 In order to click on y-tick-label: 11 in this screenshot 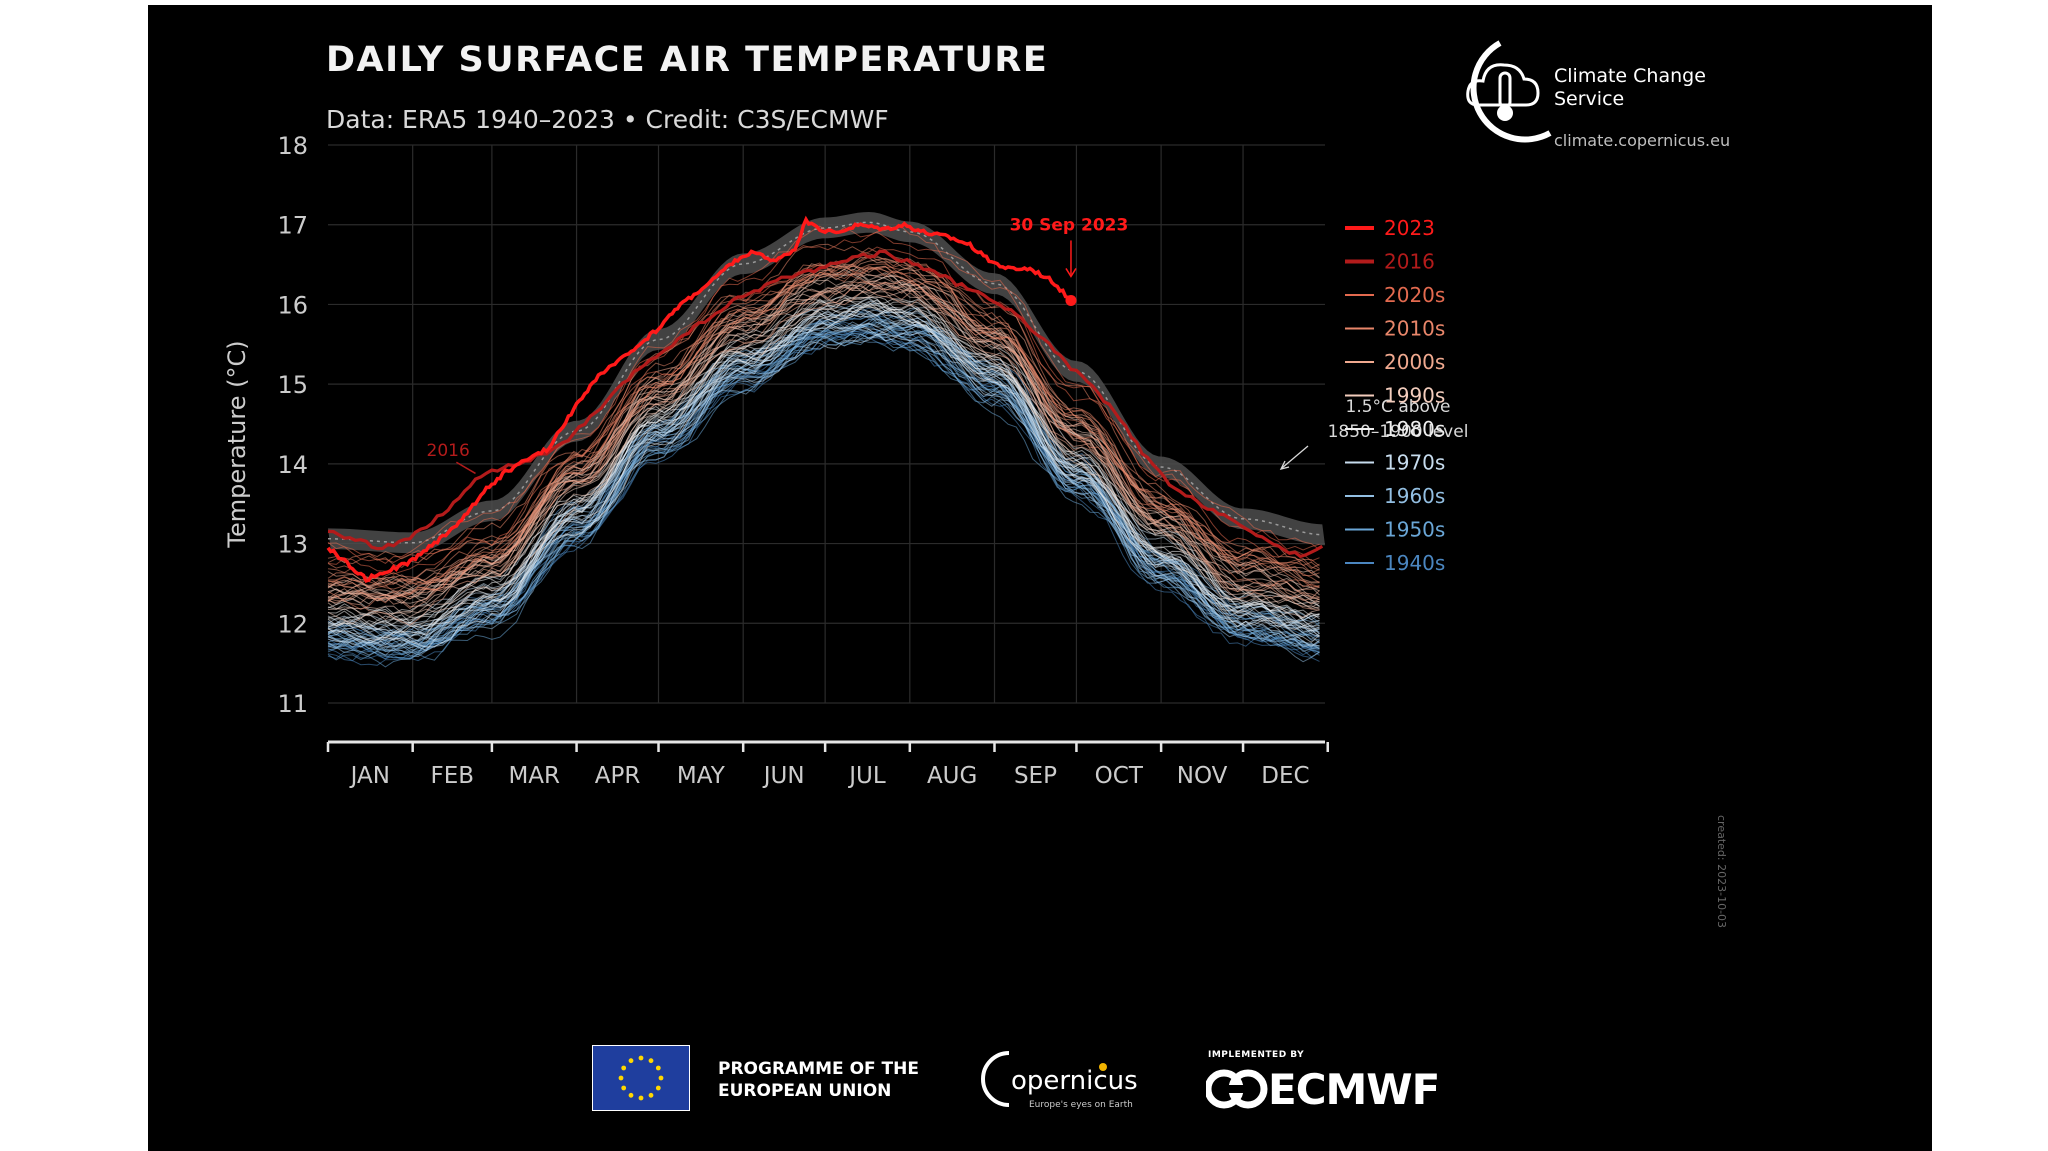, I will do `click(292, 704)`.